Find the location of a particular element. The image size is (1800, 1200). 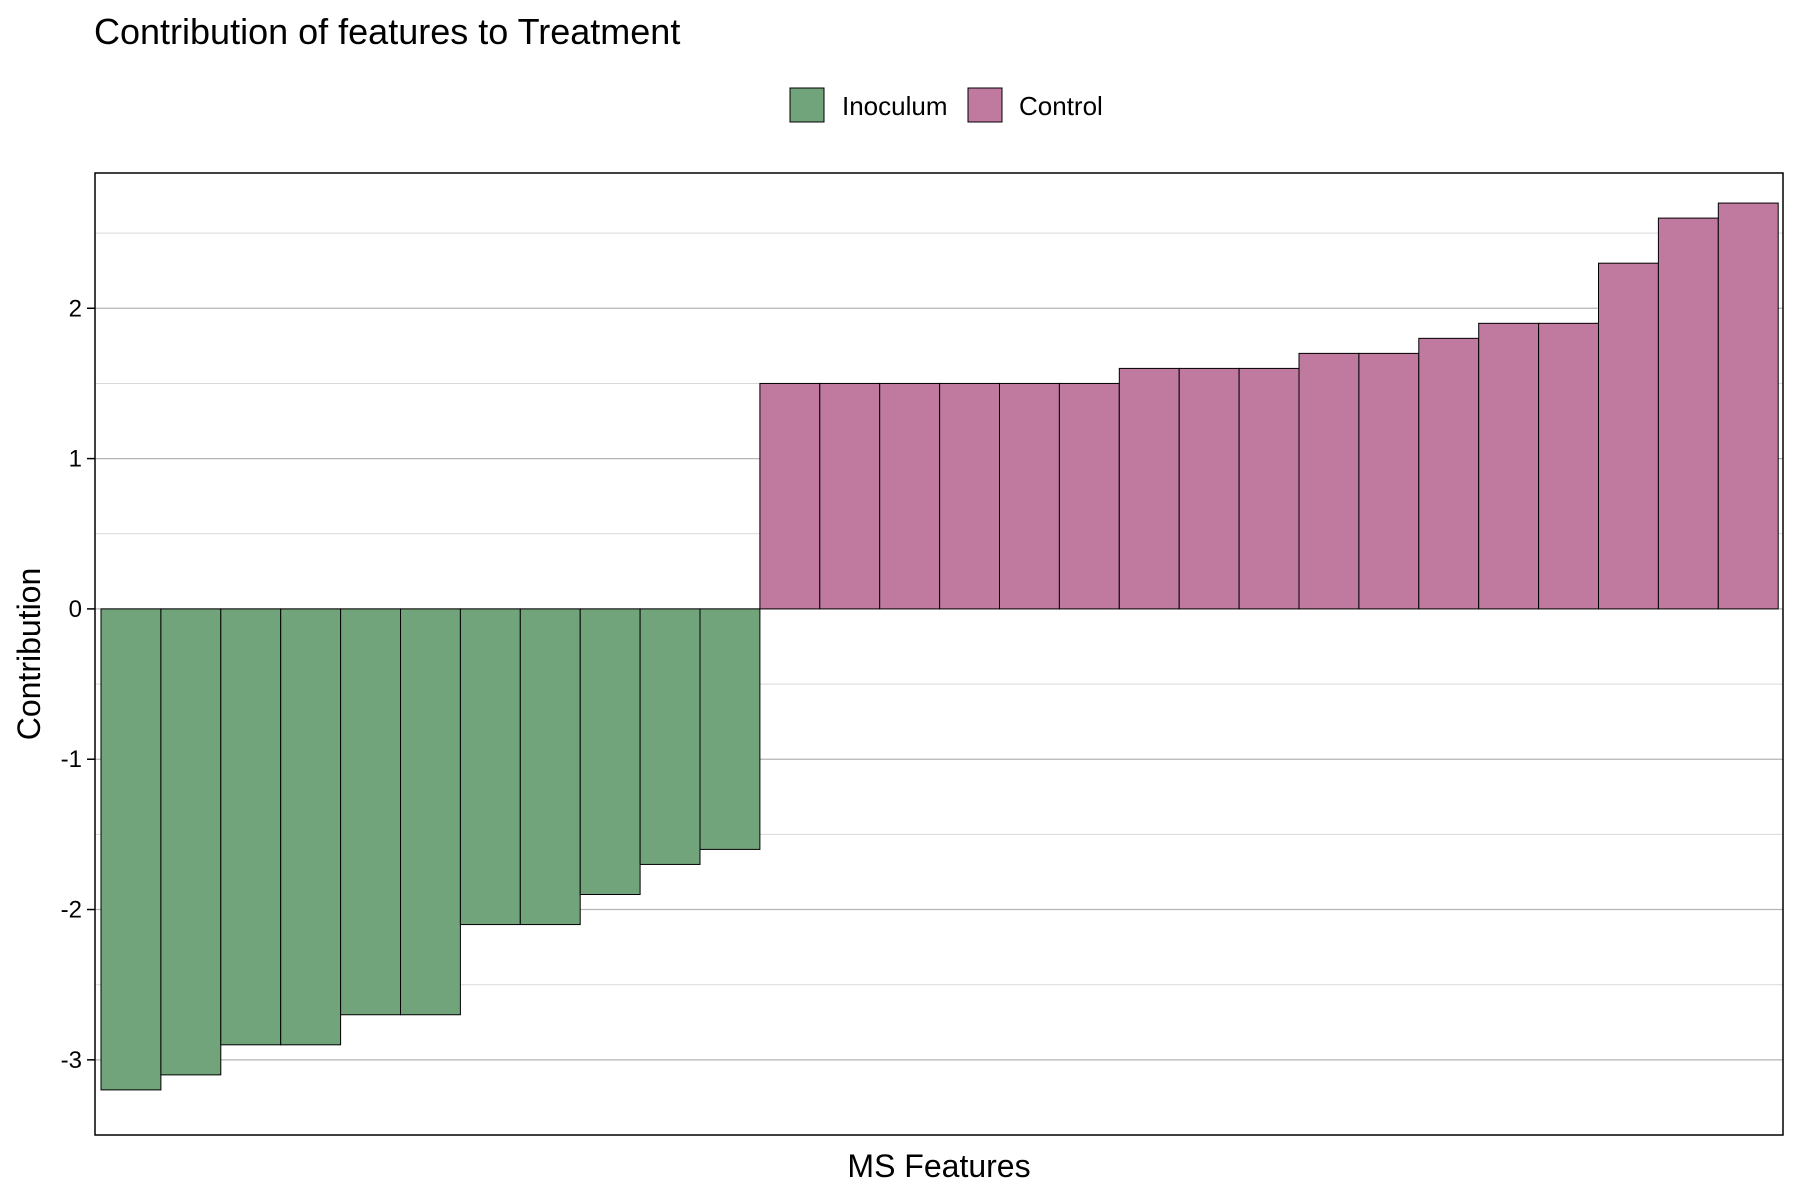

y-tick-label: 2 is located at coordinates (75, 308).